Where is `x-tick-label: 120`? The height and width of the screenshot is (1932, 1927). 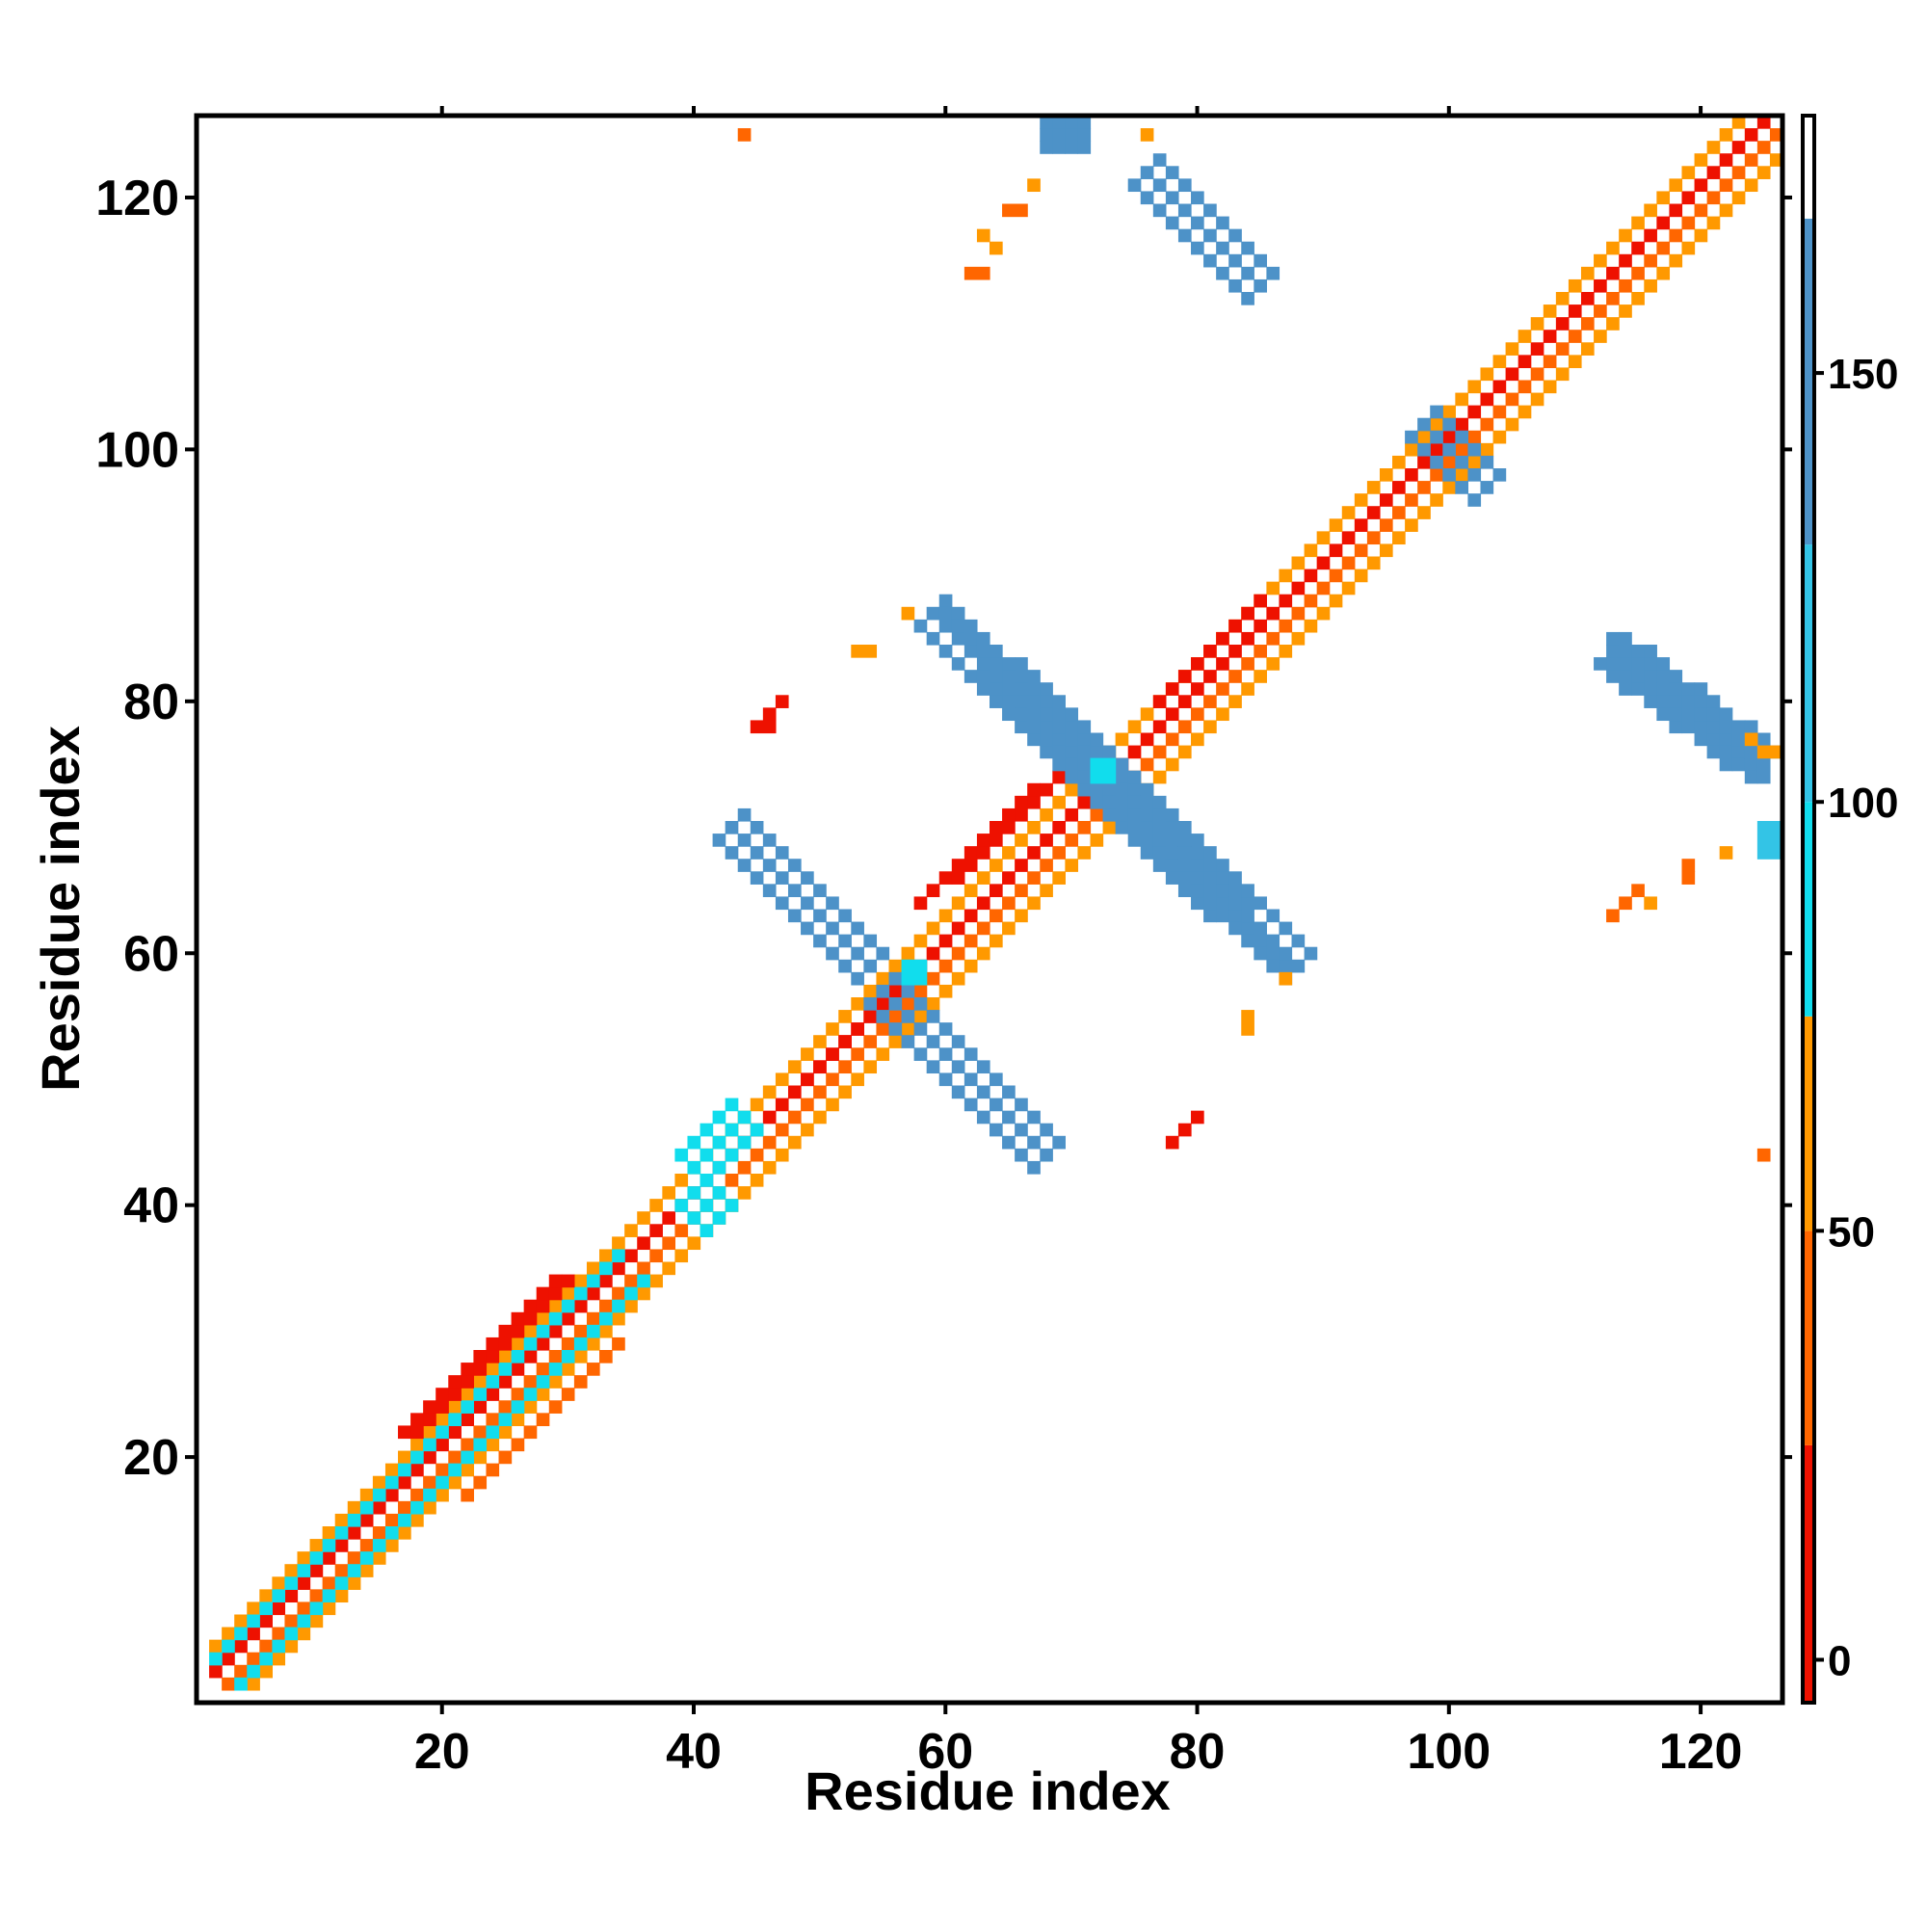 x-tick-label: 120 is located at coordinates (1701, 1752).